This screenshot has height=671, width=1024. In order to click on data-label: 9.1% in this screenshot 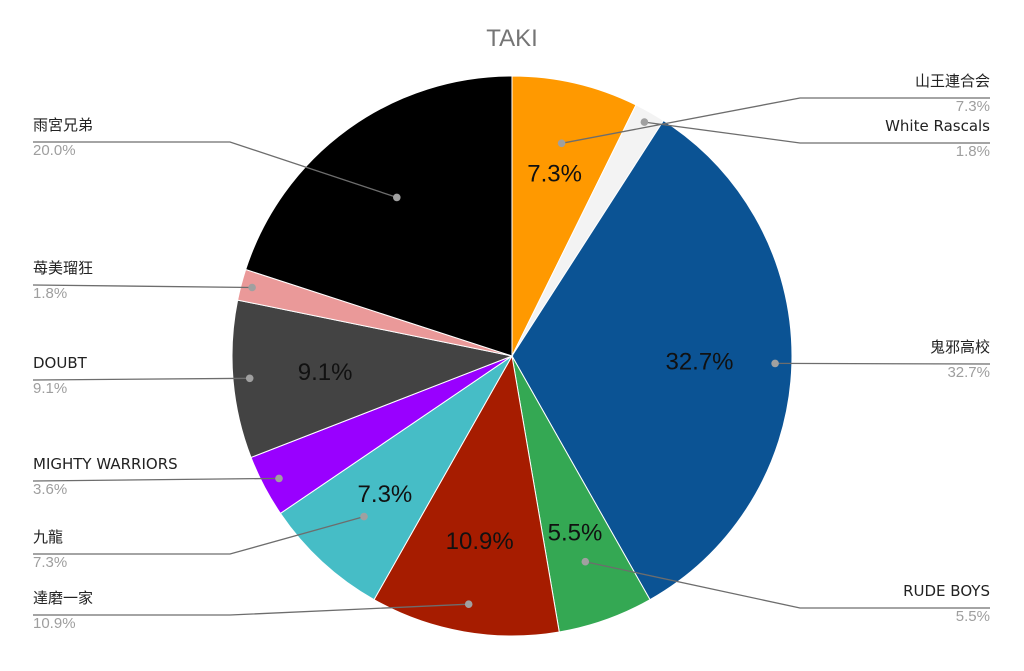, I will do `click(325, 372)`.